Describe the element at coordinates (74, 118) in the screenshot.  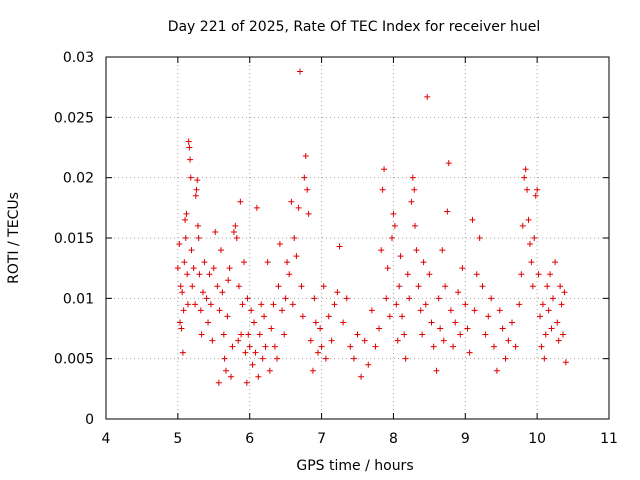
I see `y-tick-label: 0.025` at that location.